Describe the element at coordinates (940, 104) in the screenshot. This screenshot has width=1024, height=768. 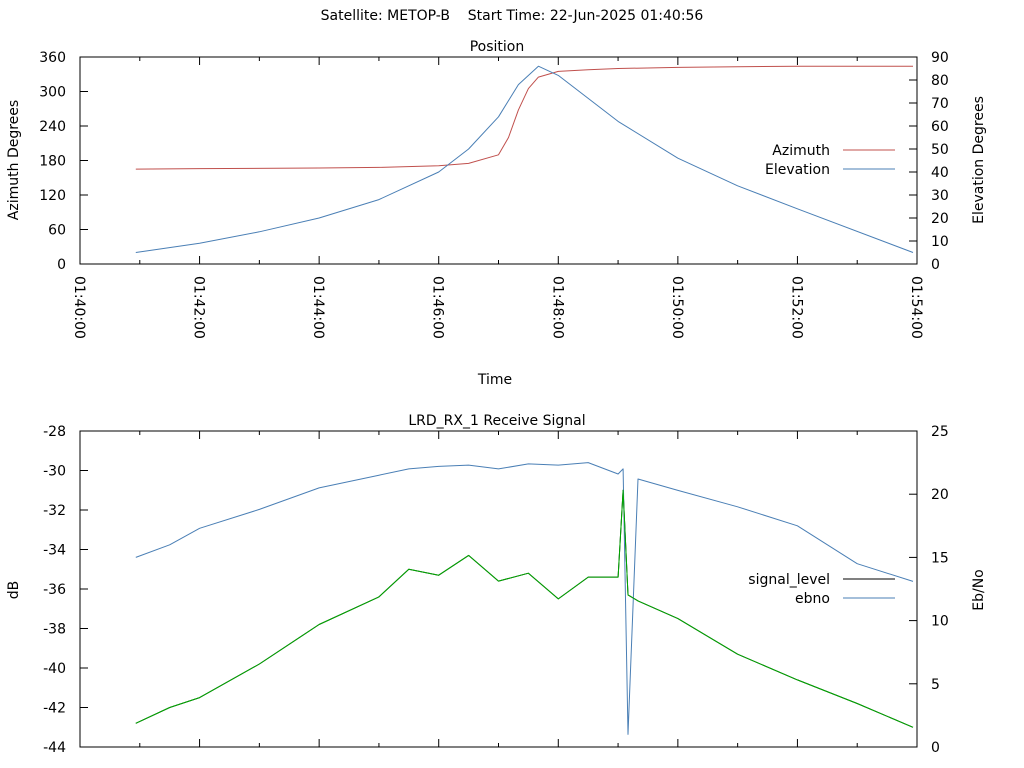
I see `y2-tick-label: 70` at that location.